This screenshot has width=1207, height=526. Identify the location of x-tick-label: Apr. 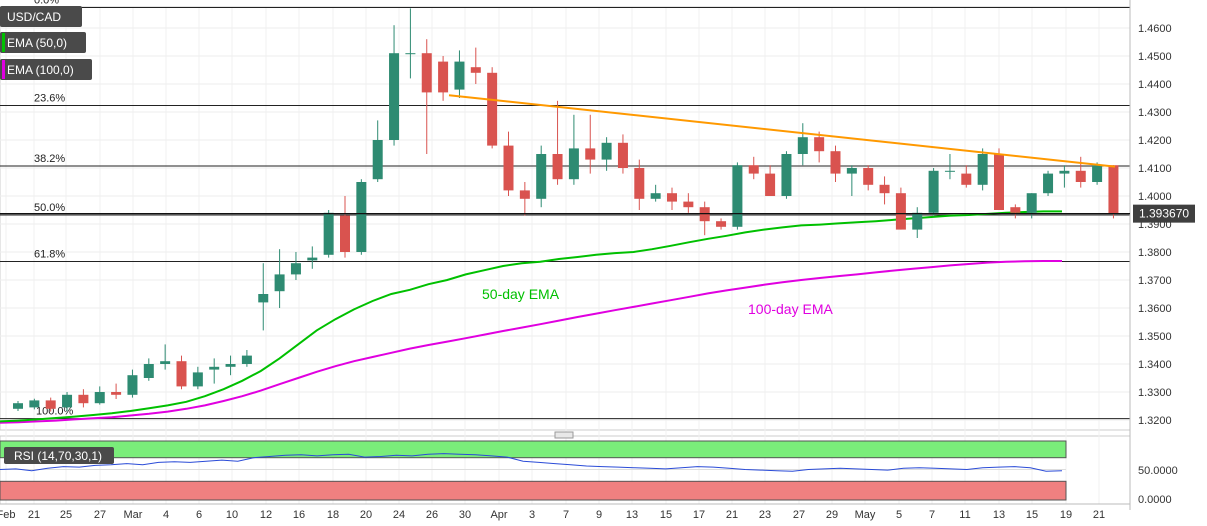
(498, 515).